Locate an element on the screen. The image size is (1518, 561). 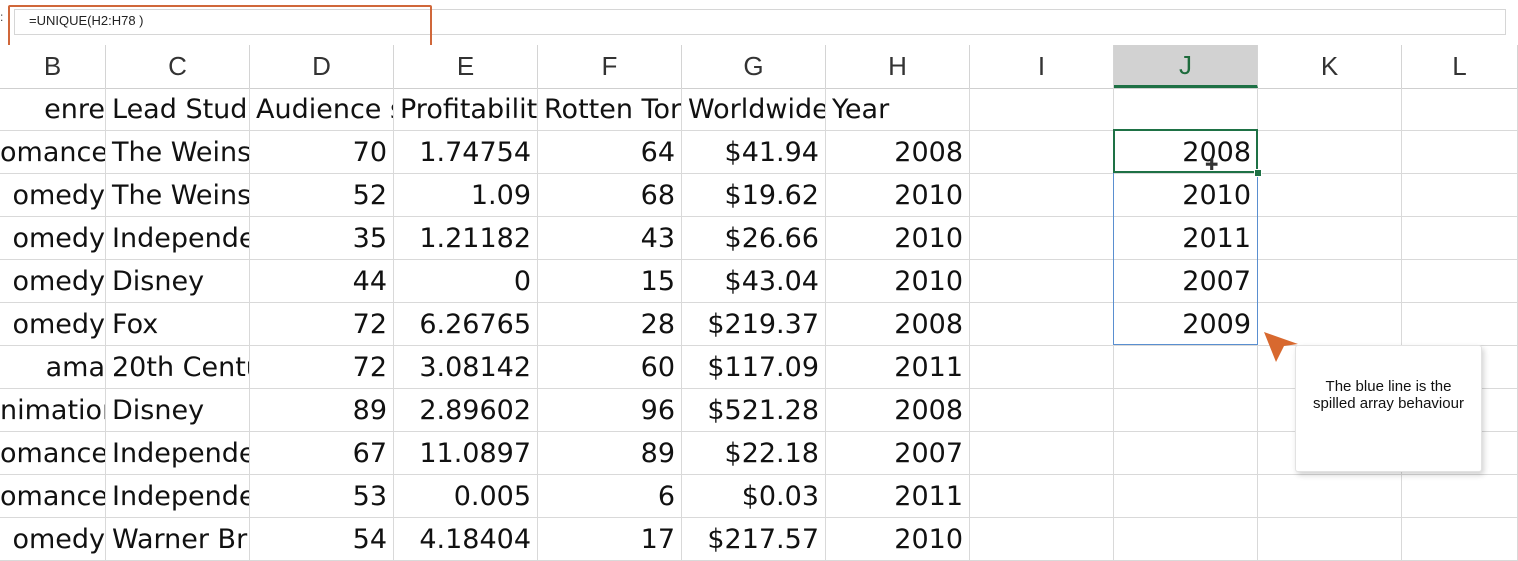
cell-f4: 43 is located at coordinates (610, 238).